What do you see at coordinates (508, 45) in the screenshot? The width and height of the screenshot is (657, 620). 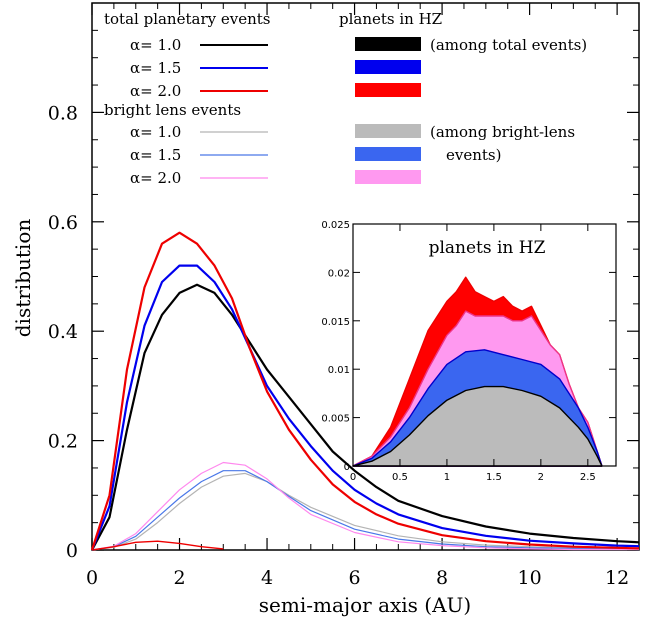 I see `legend-hz-note-total: (among total events)` at bounding box center [508, 45].